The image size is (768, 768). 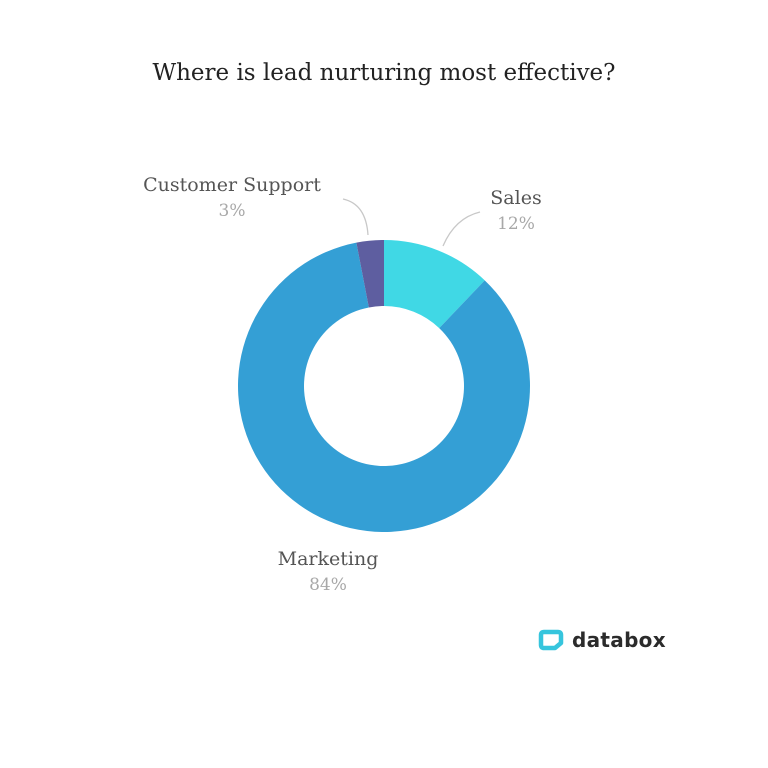 I want to click on label-customer-support-name: Customer Support, so click(x=232, y=185).